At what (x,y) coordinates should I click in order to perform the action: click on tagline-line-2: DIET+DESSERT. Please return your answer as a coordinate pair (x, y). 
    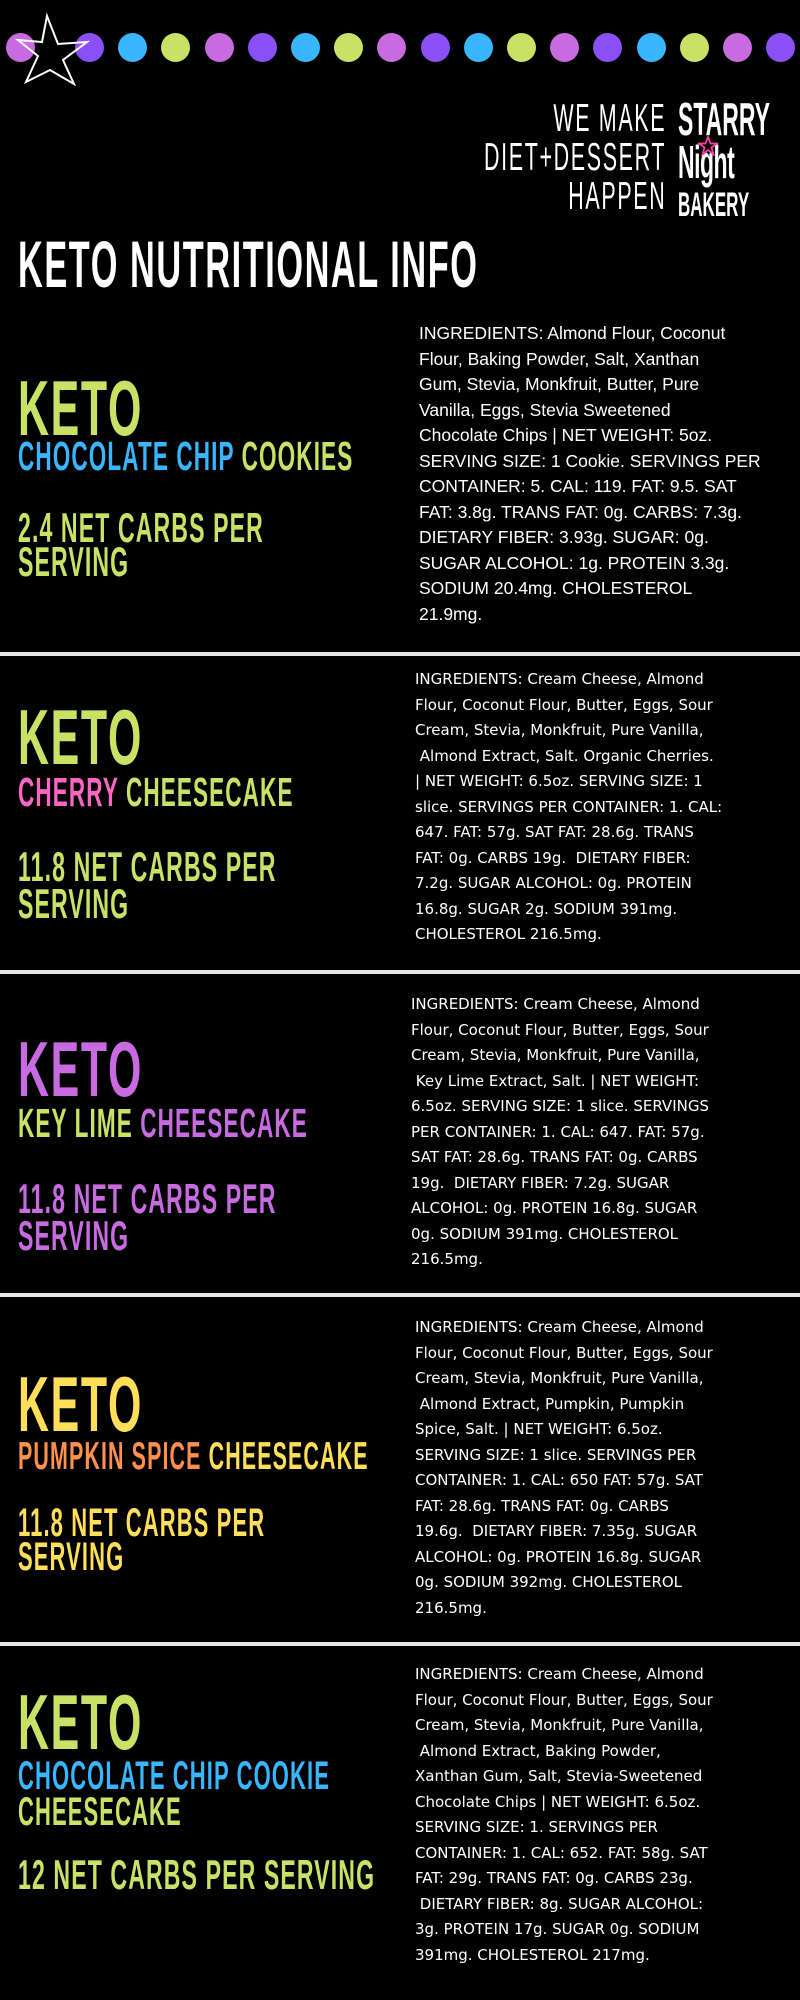
    Looking at the image, I should click on (574, 157).